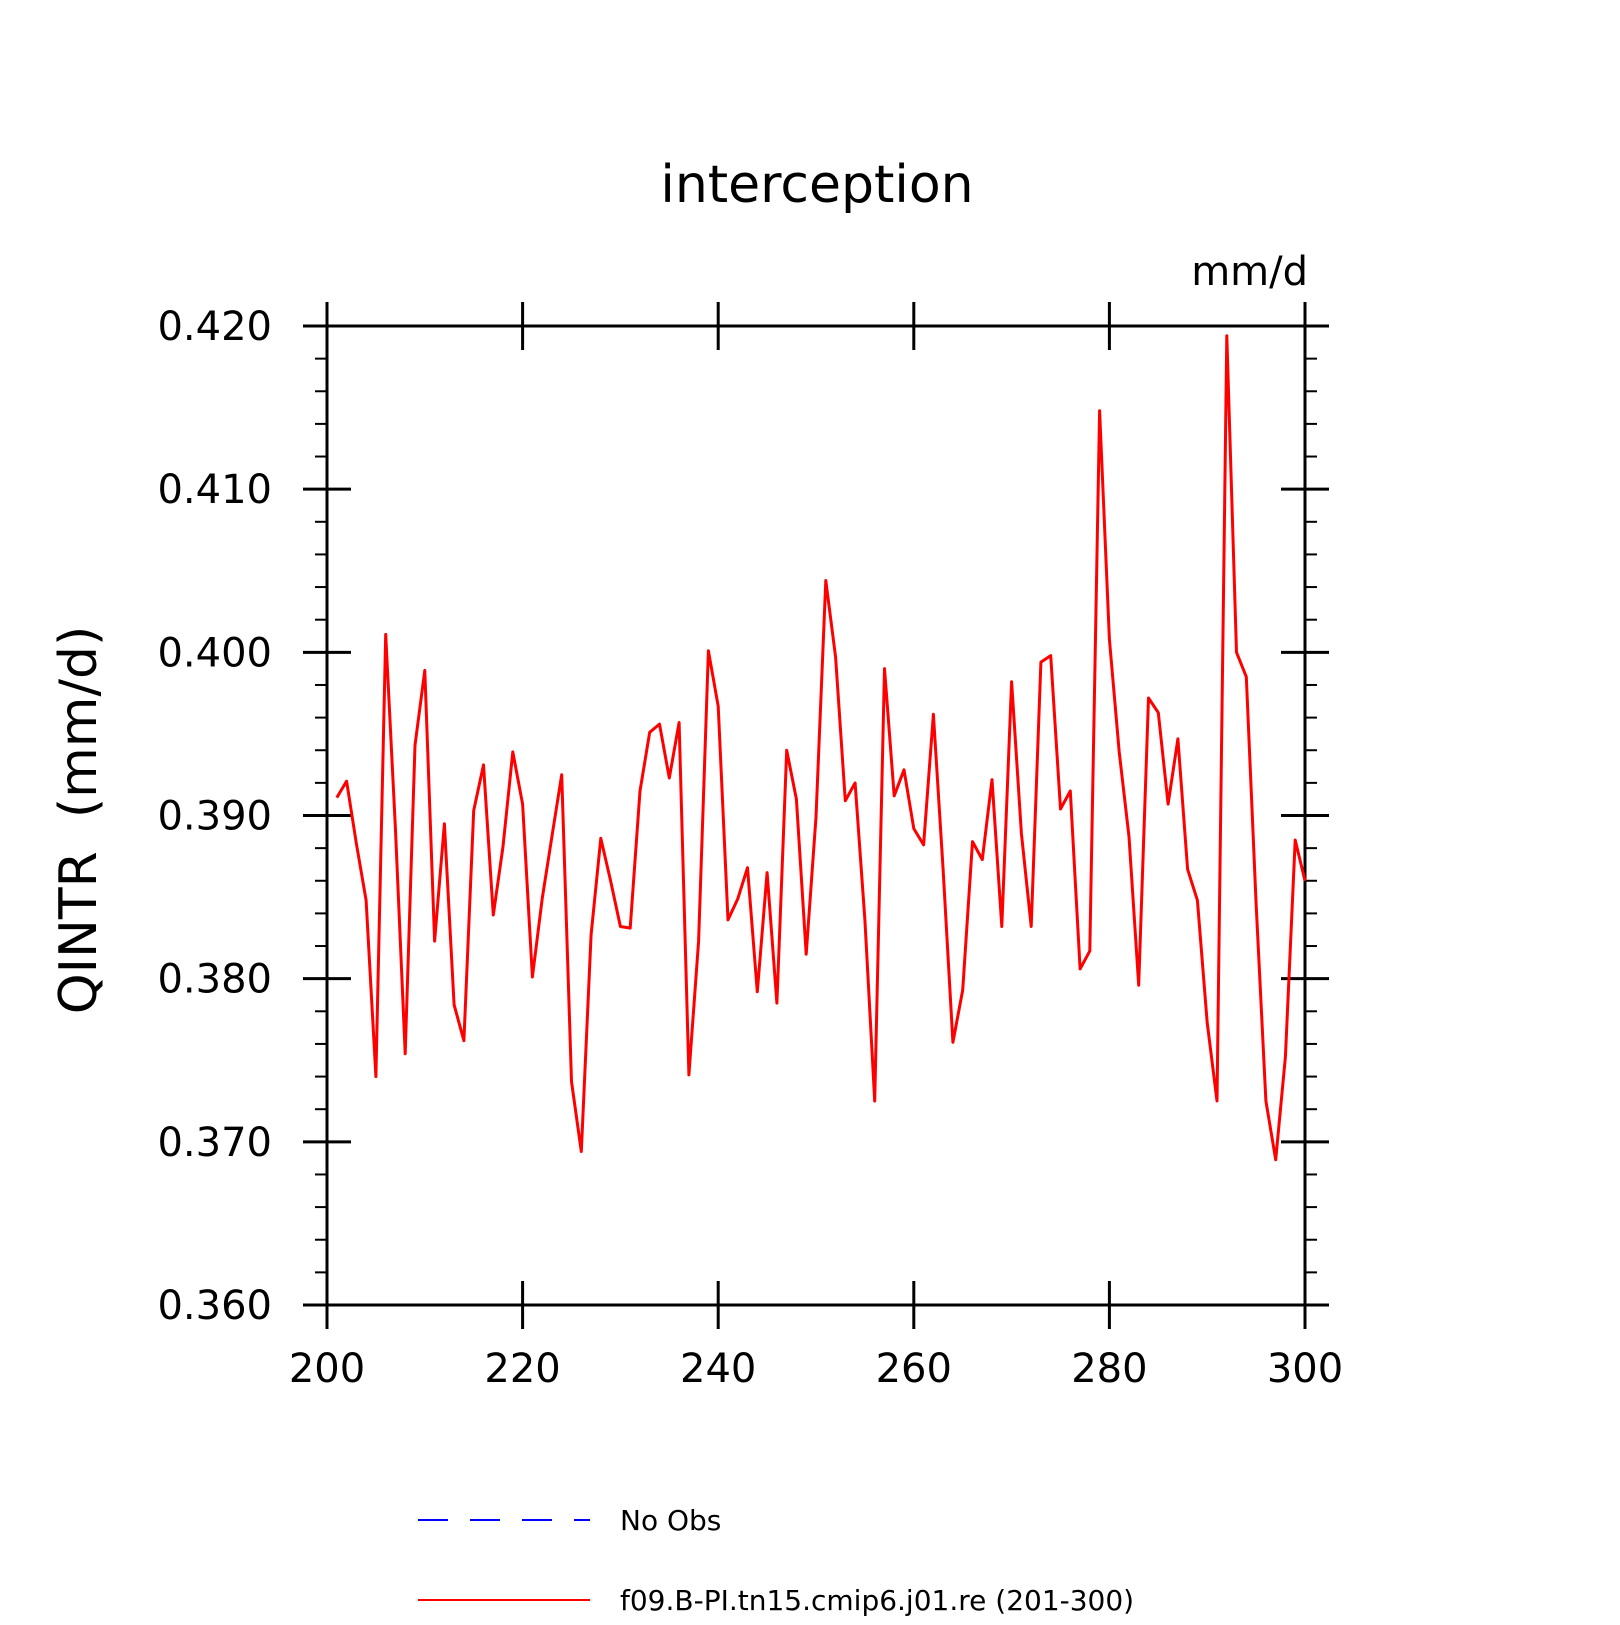 This screenshot has height=1625, width=1620. I want to click on y-tick-label: 0.360, so click(214, 1306).